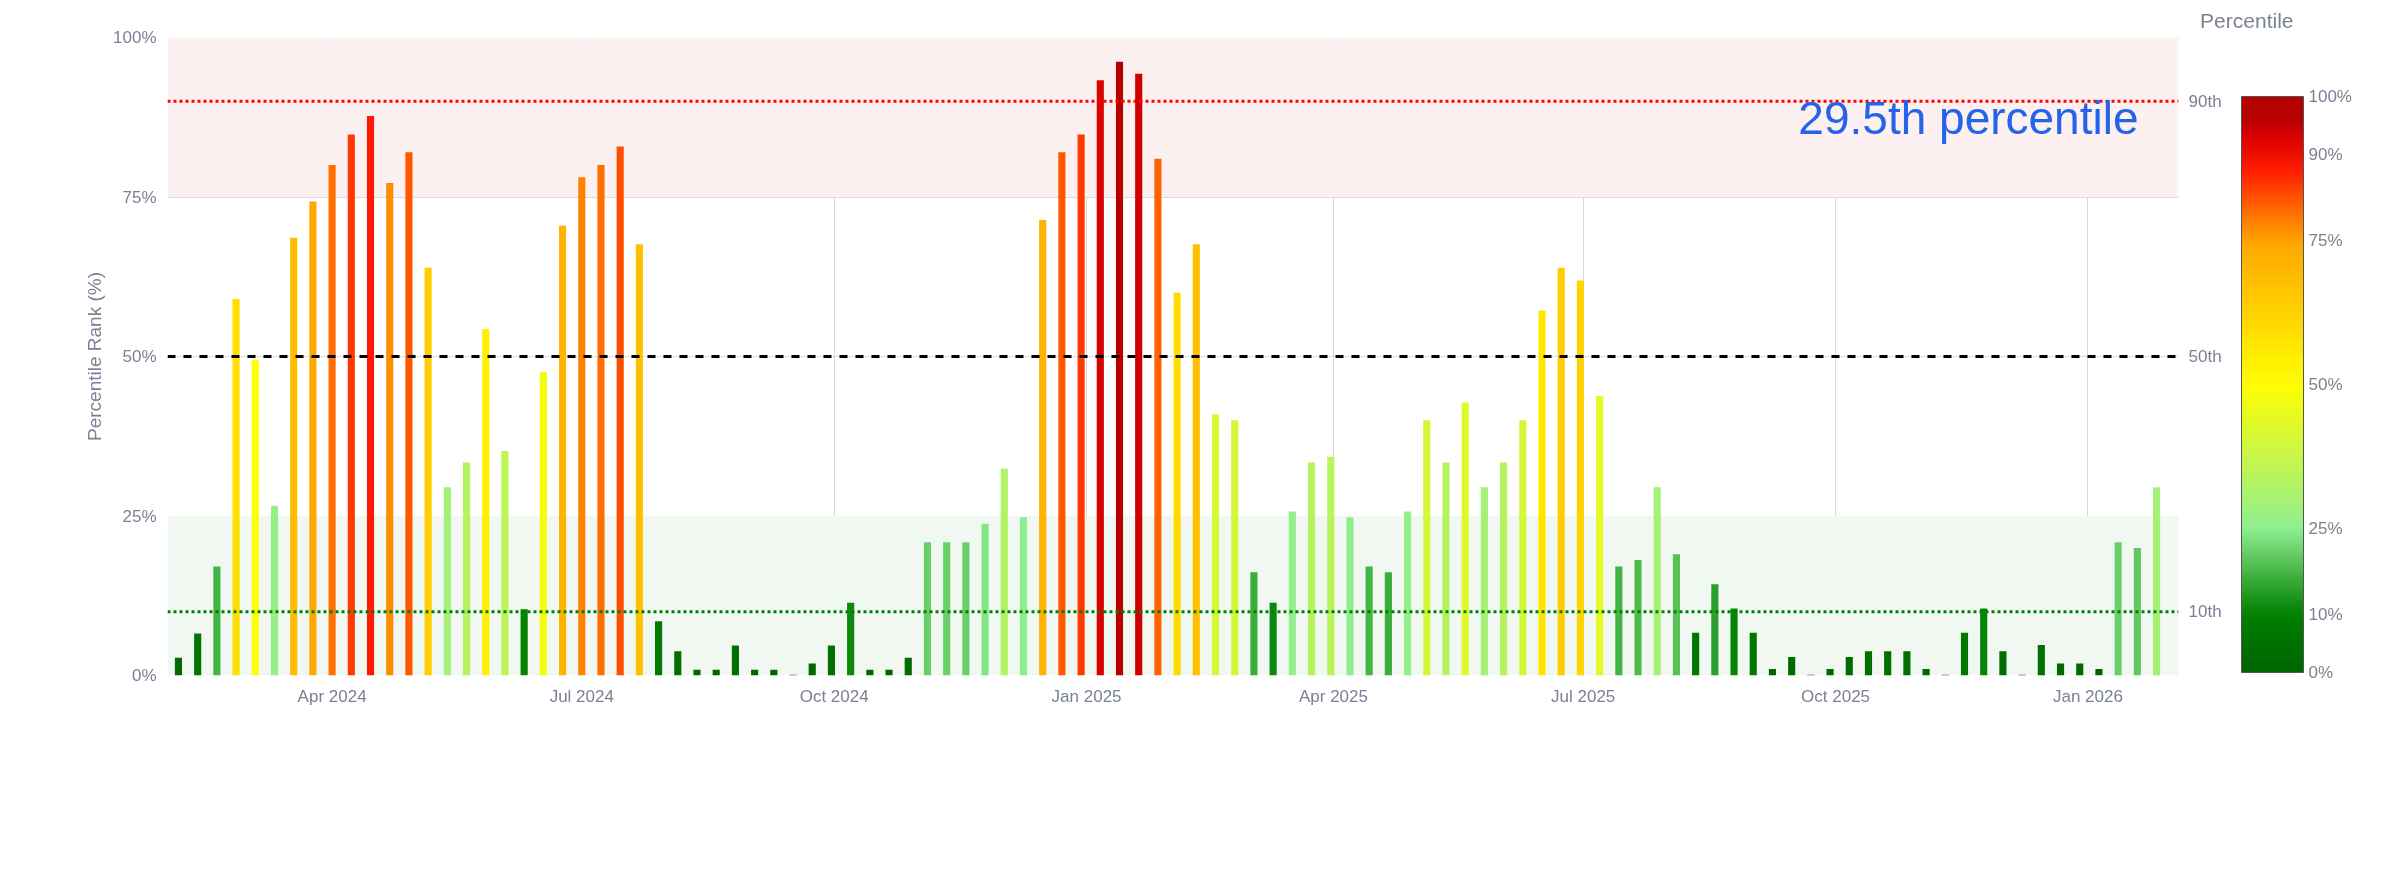  What do you see at coordinates (2325, 528) in the screenshot?
I see `color-bar-label: 25%` at bounding box center [2325, 528].